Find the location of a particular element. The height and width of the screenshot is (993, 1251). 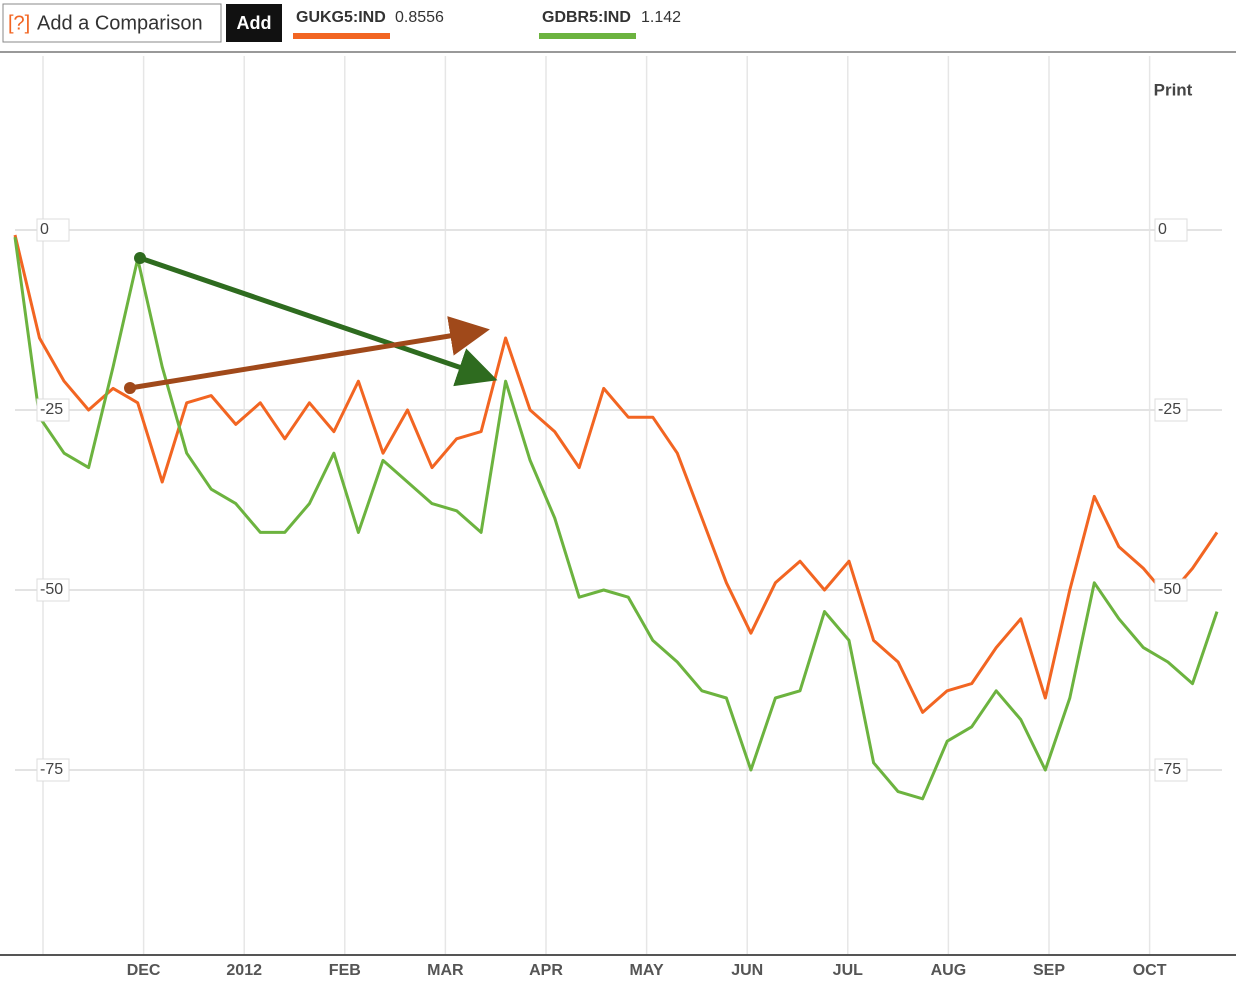

y-tick-label: -25 is located at coordinates (51, 409).